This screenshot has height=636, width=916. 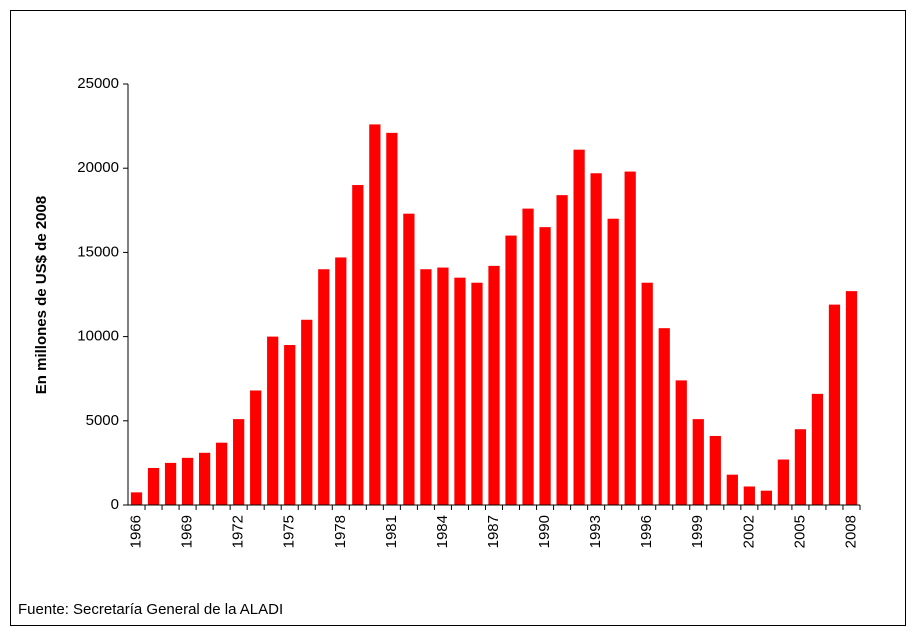 What do you see at coordinates (98, 336) in the screenshot?
I see `y-tick-label: 10000` at bounding box center [98, 336].